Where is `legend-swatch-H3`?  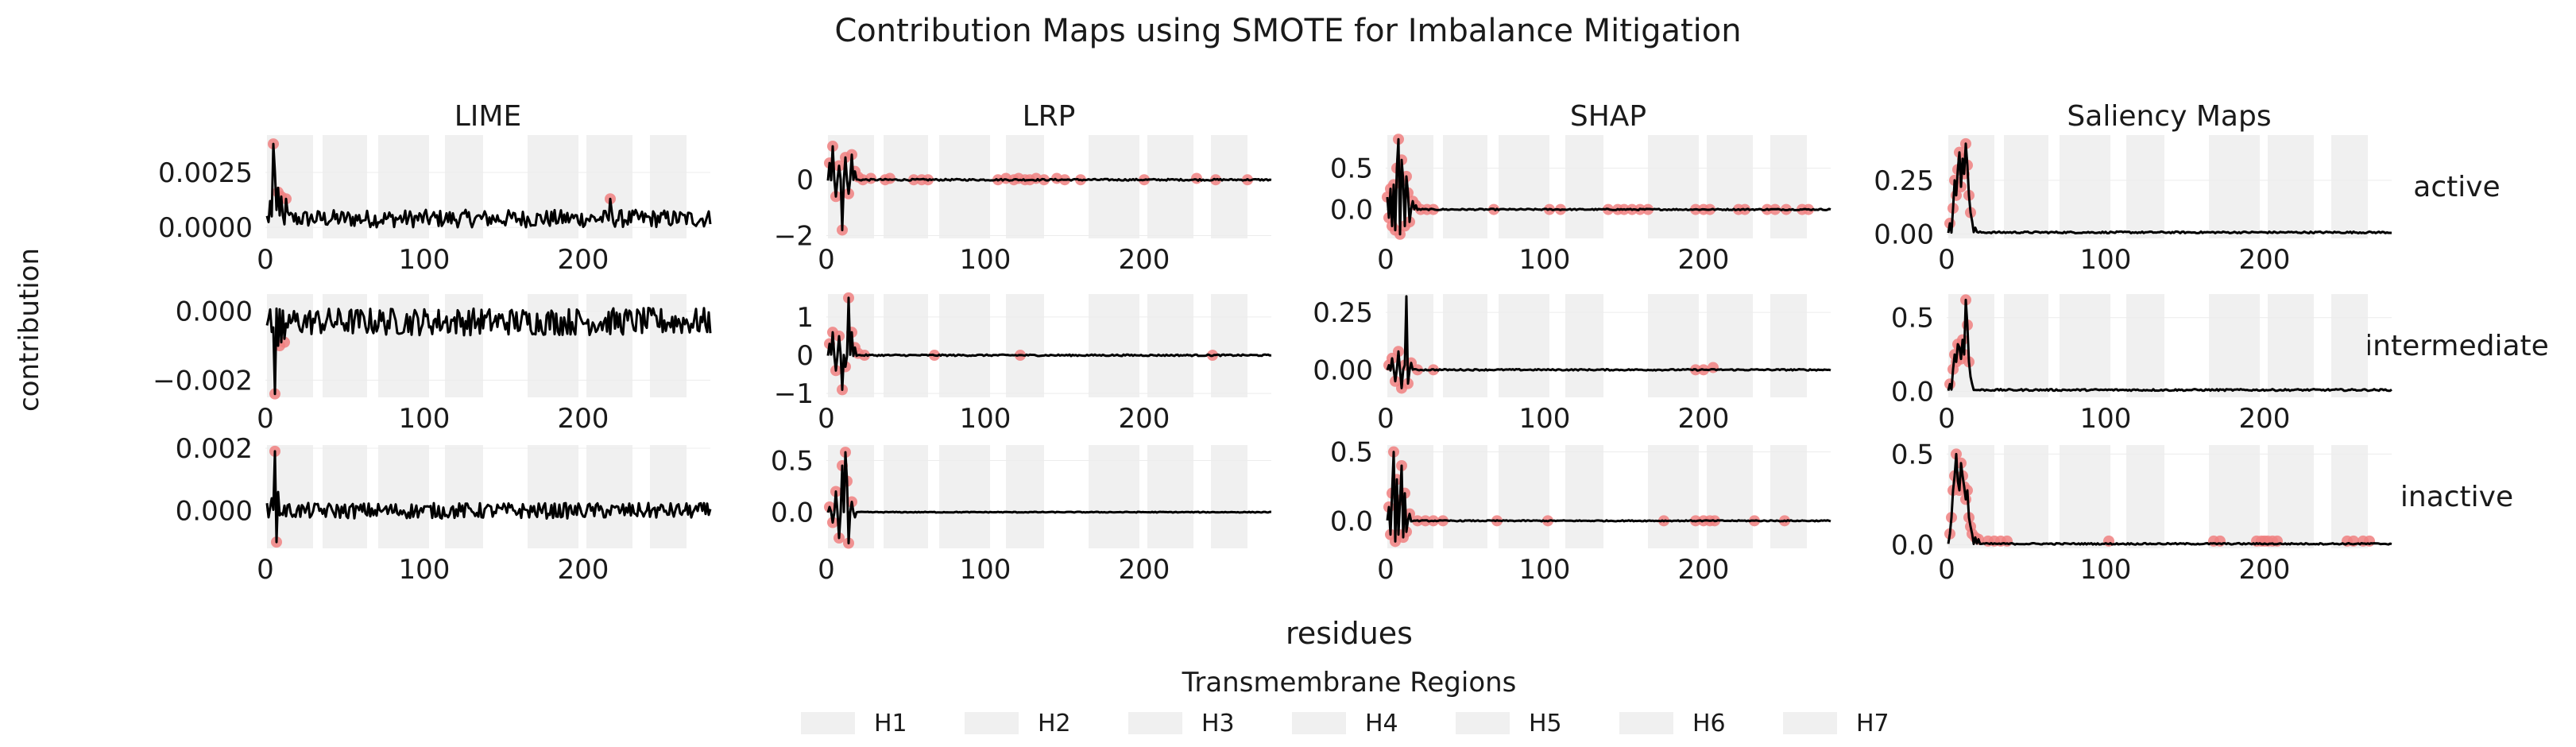
legend-swatch-H3 is located at coordinates (1155, 723).